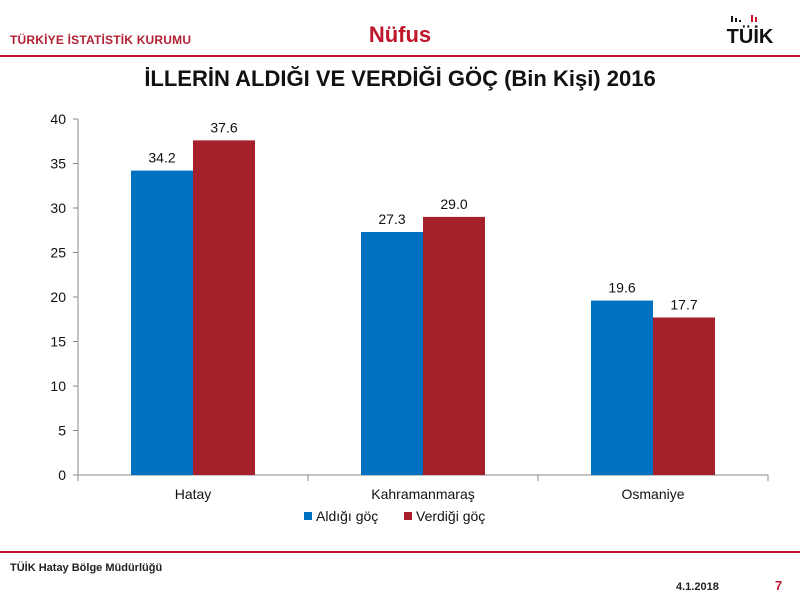 This screenshot has width=800, height=600. Describe the element at coordinates (58, 253) in the screenshot. I see `y-tick-label: 25` at that location.